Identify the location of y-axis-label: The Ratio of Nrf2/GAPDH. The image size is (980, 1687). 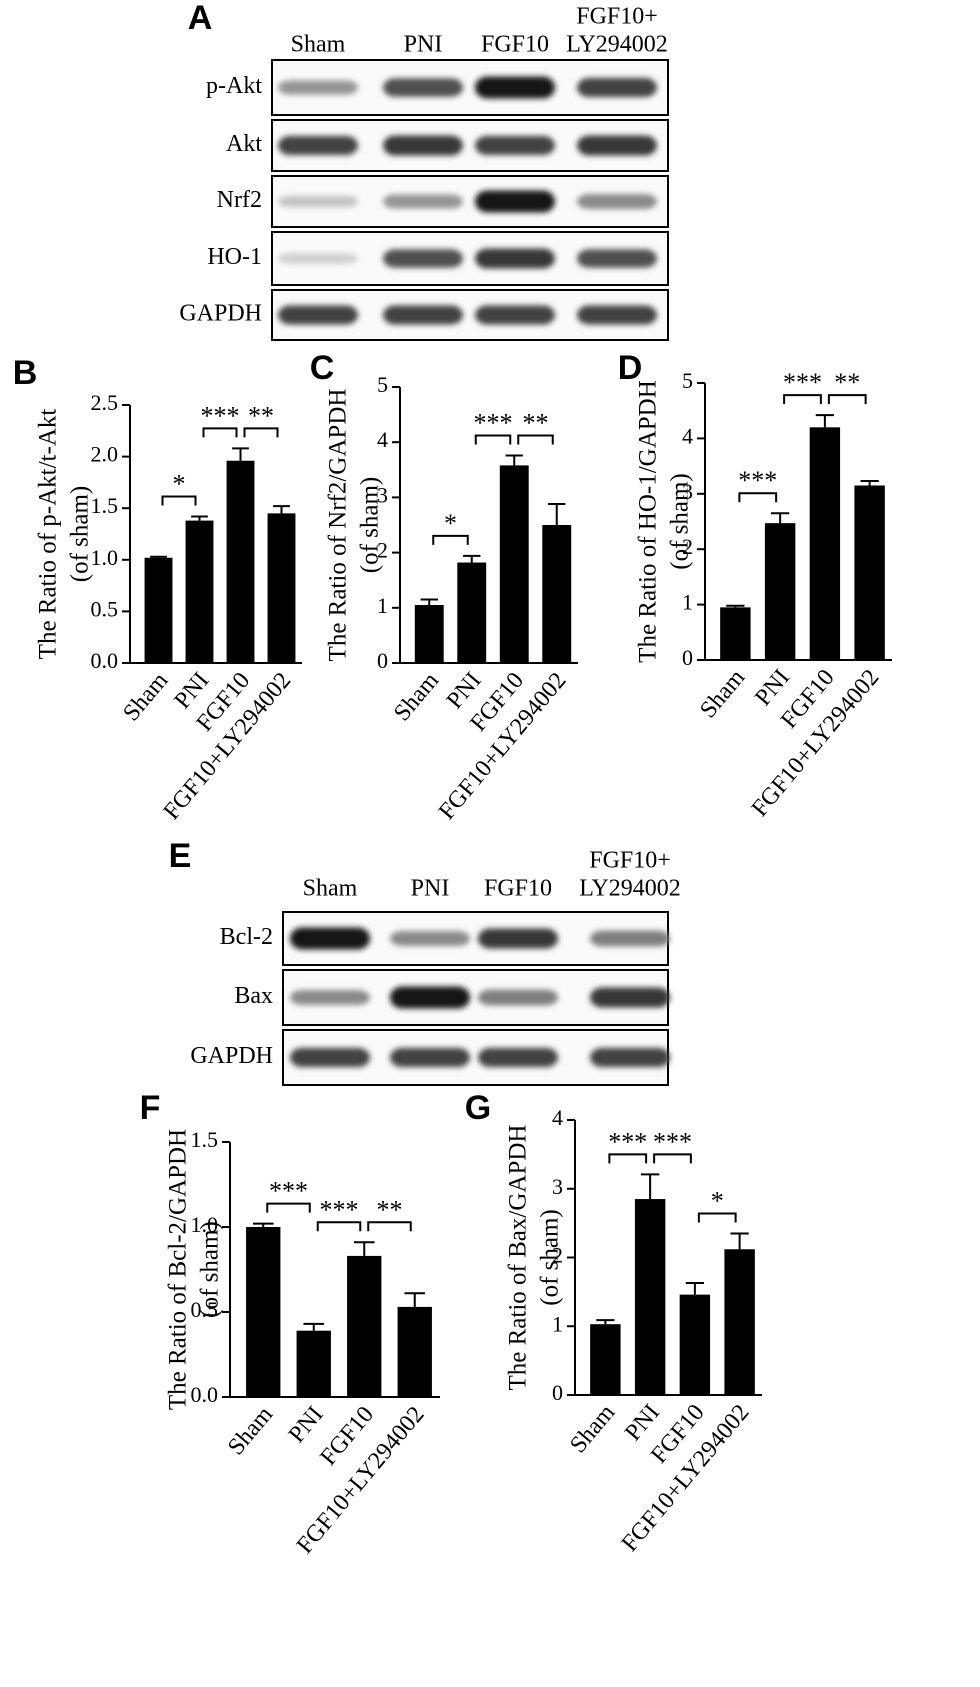
(338, 525).